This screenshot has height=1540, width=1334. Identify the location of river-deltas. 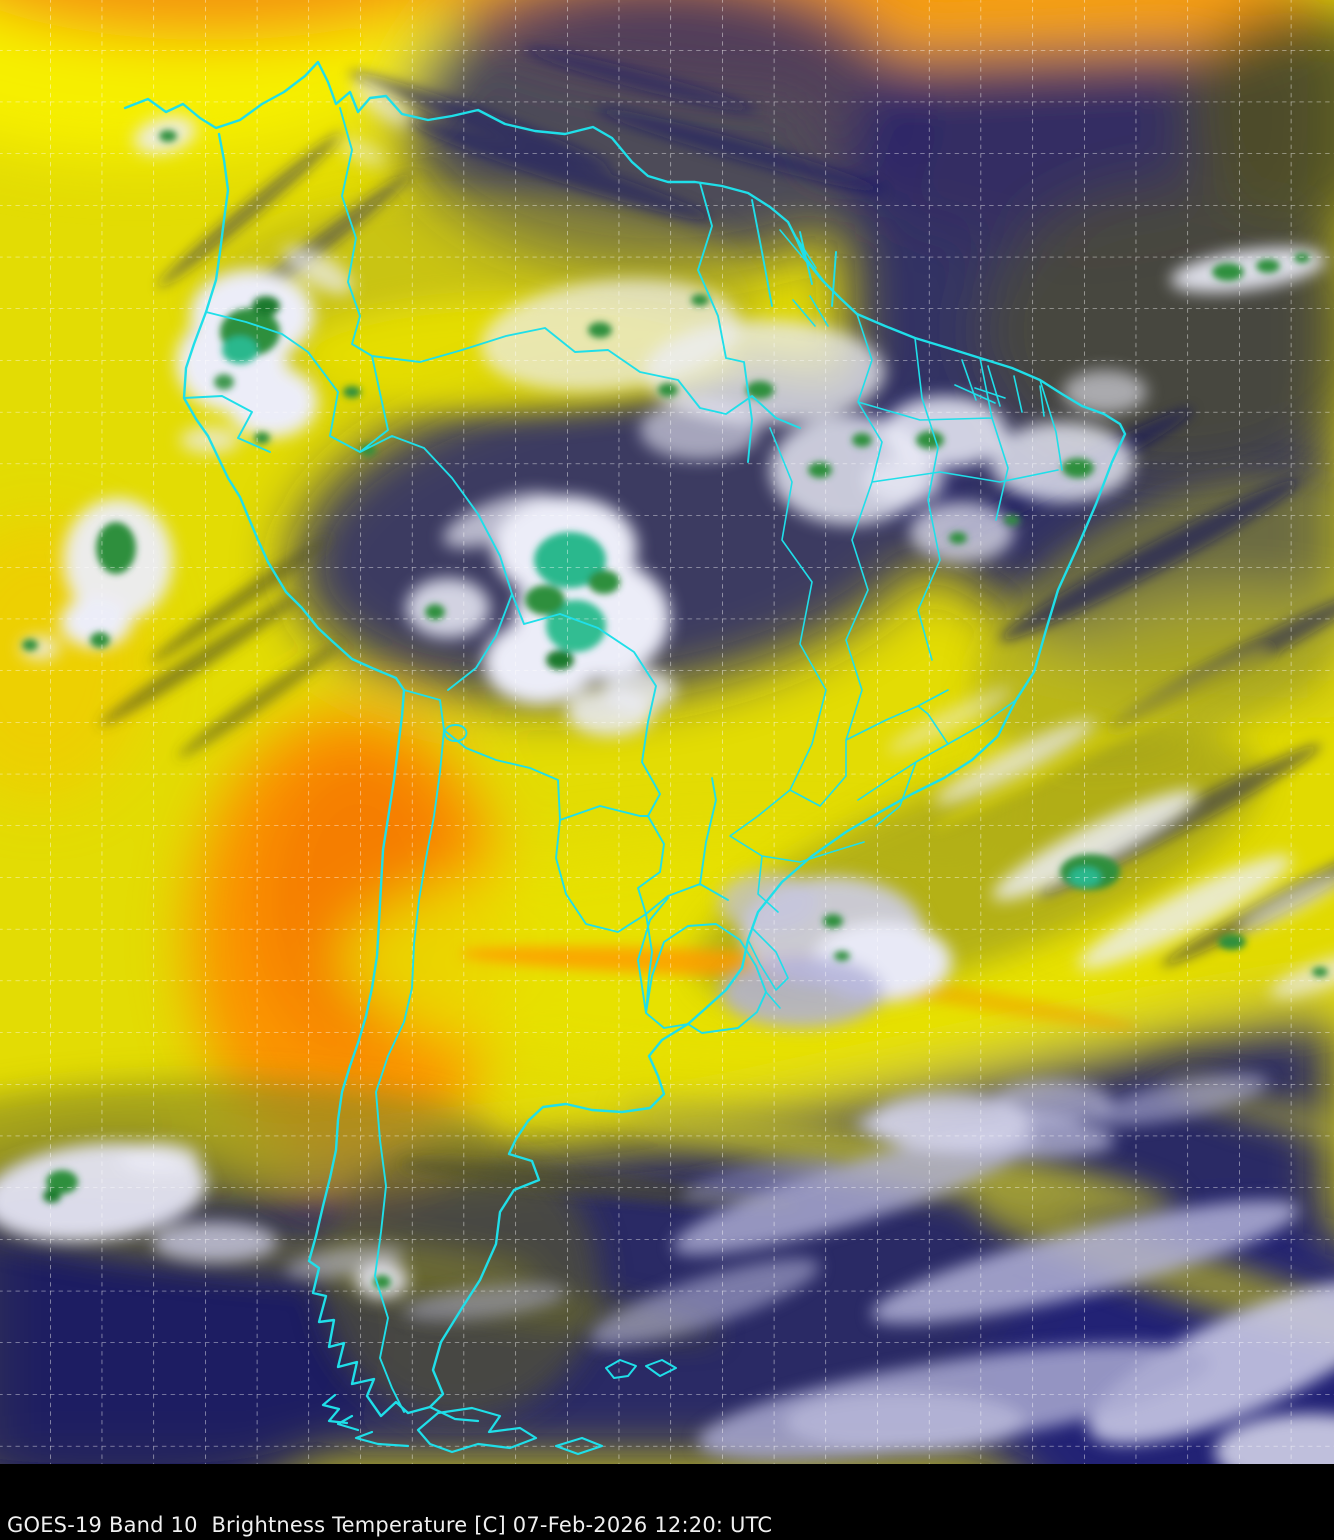
(912, 319).